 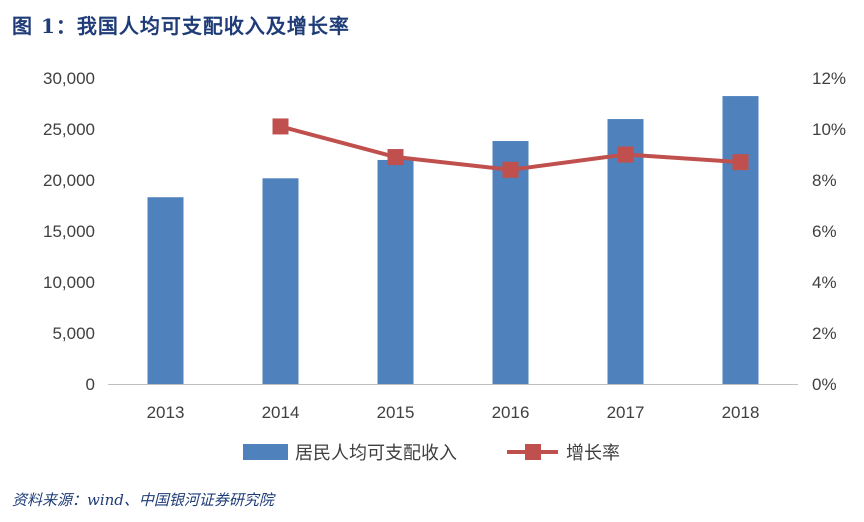 What do you see at coordinates (281, 412) in the screenshot?
I see `x-tick-label: 2014` at bounding box center [281, 412].